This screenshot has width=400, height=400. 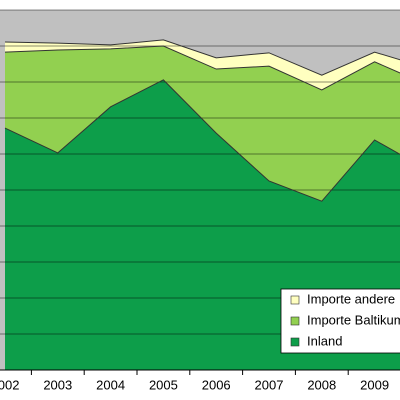 I want to click on legend-label: Inland, so click(x=324, y=340).